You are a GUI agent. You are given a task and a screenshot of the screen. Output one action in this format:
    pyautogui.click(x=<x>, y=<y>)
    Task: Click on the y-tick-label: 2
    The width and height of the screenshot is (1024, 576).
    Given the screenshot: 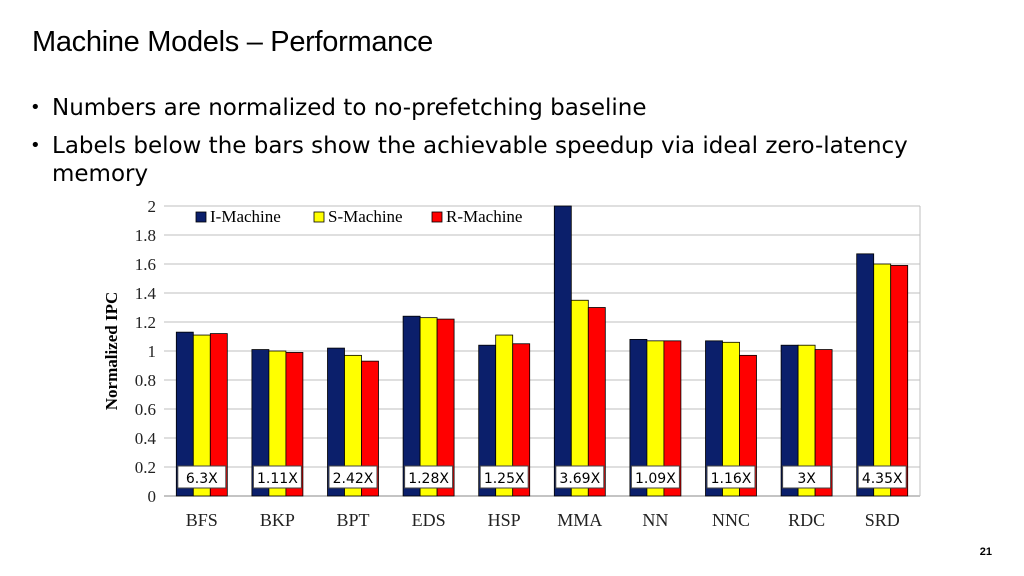 What is the action you would take?
    pyautogui.click(x=152, y=206)
    